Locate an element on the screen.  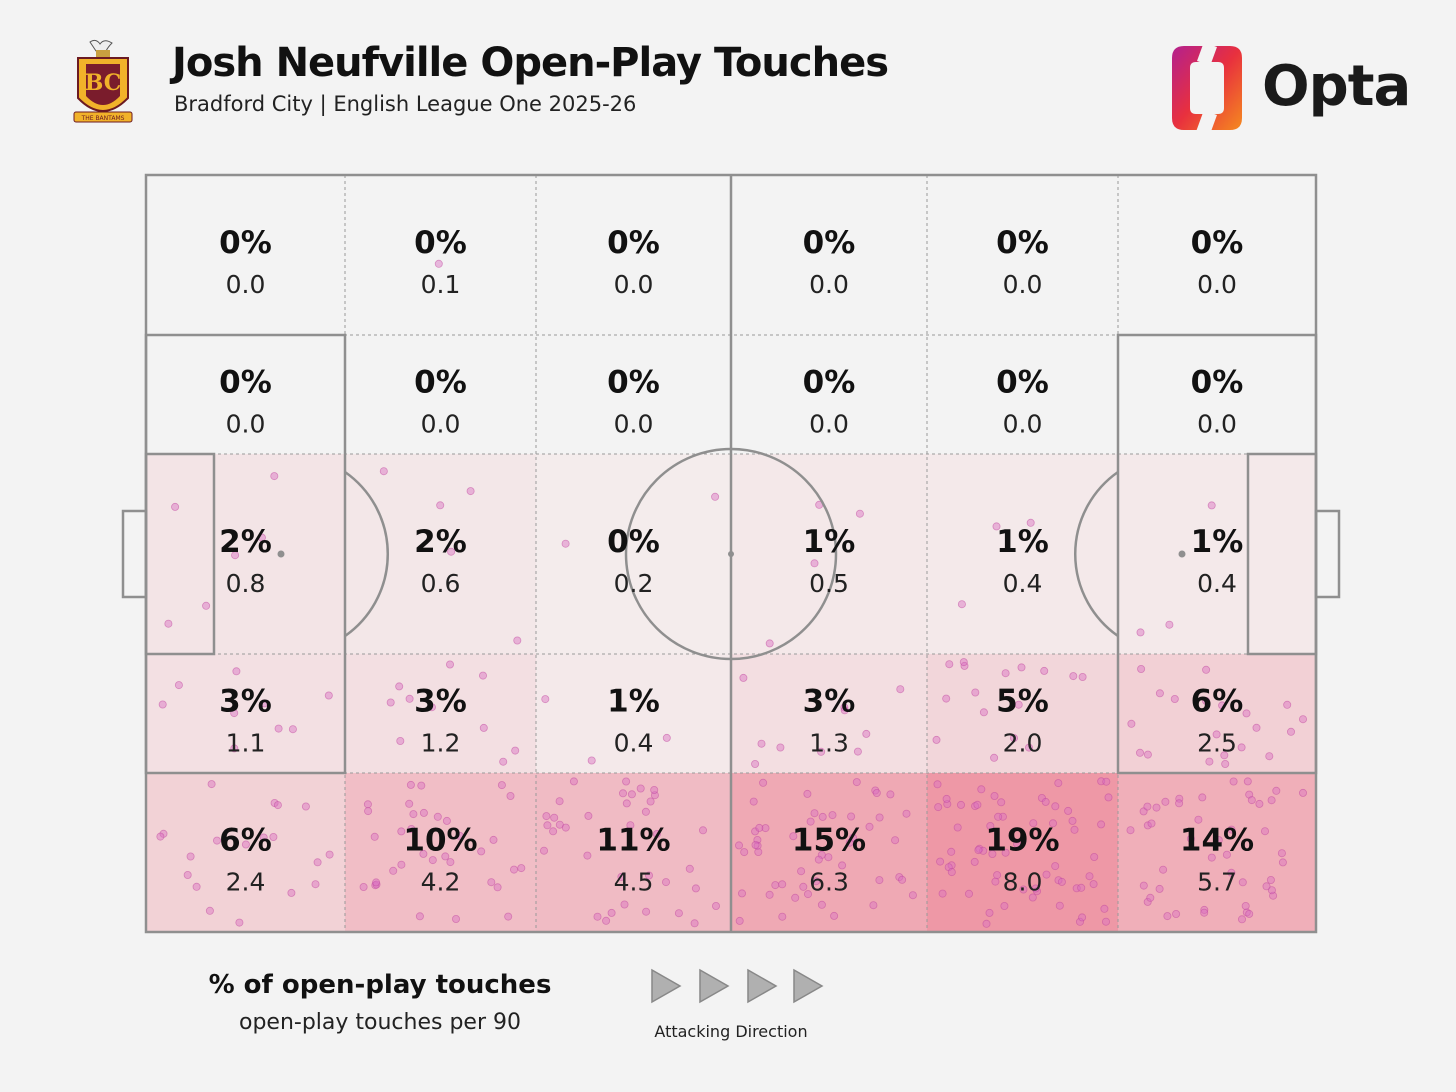
centre-spot is located at coordinates (731, 554).